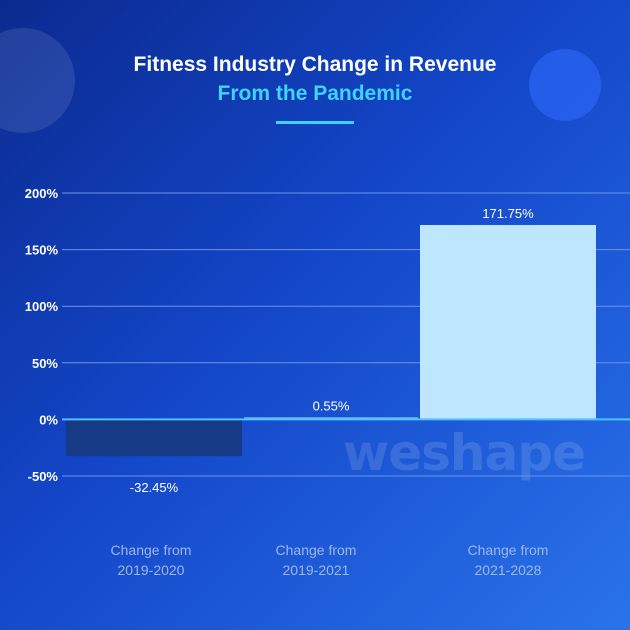 This screenshot has height=630, width=630. Describe the element at coordinates (43, 476) in the screenshot. I see `y-tick-label: -50%` at that location.